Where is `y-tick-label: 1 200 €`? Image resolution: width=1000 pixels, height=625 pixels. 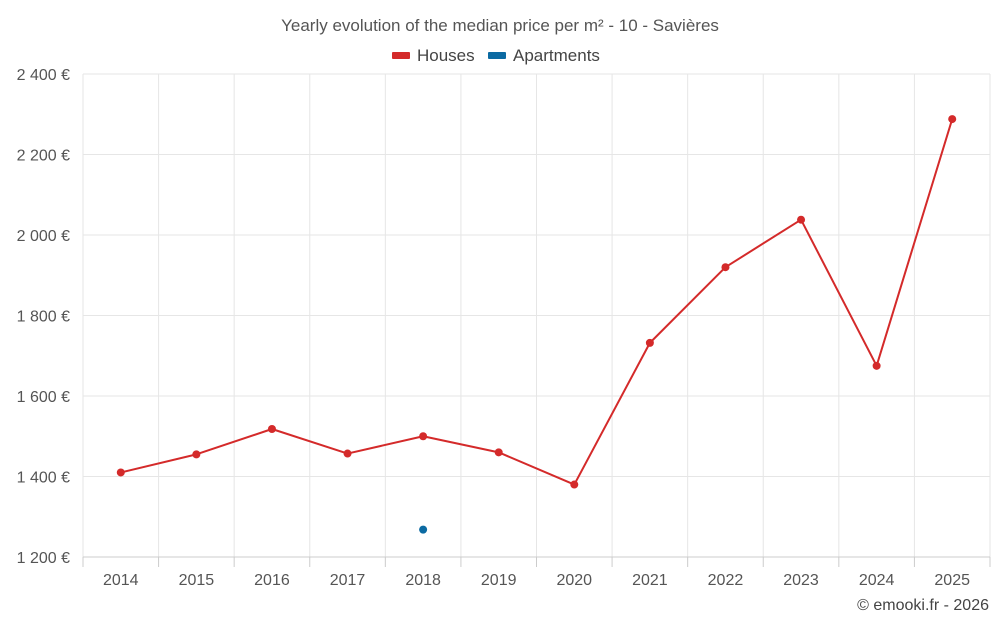 y-tick-label: 1 200 € is located at coordinates (43, 558).